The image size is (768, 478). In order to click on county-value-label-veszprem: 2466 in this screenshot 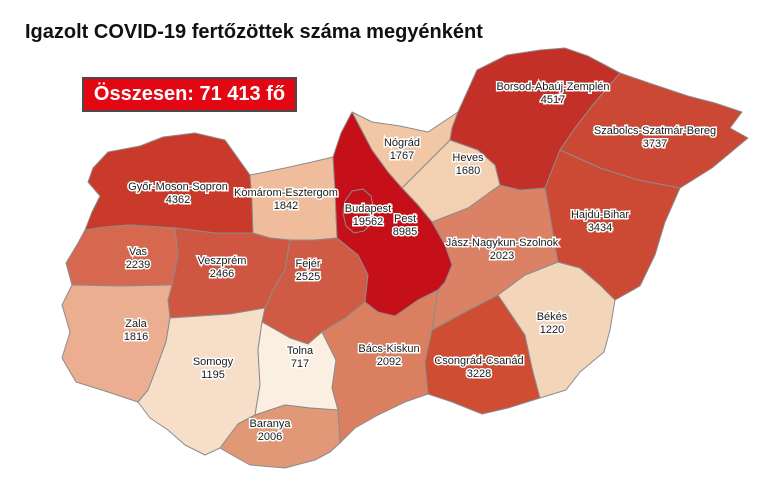, I will do `click(222, 274)`.